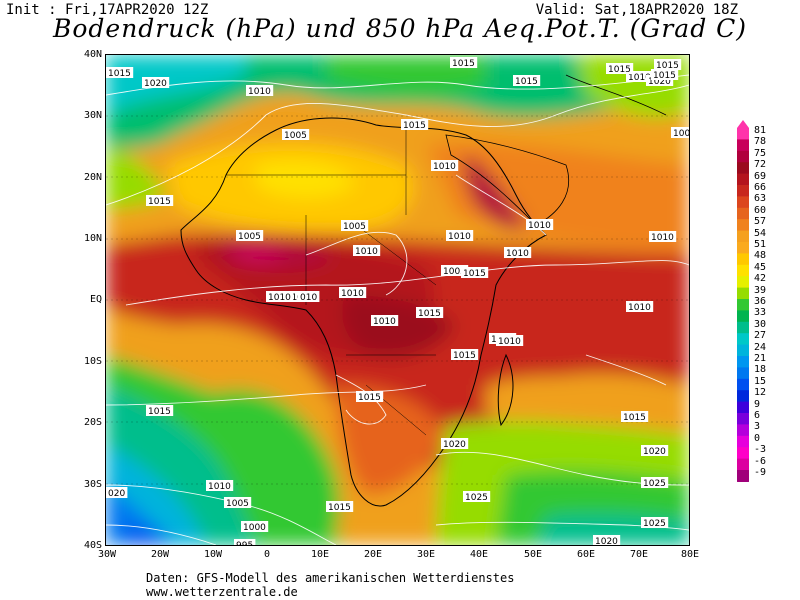 This screenshot has height=600, width=800. What do you see at coordinates (760, 210) in the screenshot?
I see `legend-value: 60` at bounding box center [760, 210].